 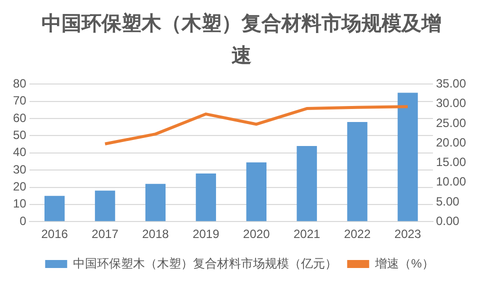 What do you see at coordinates (451, 162) in the screenshot?
I see `y2-tick-label: 15.00` at bounding box center [451, 162].